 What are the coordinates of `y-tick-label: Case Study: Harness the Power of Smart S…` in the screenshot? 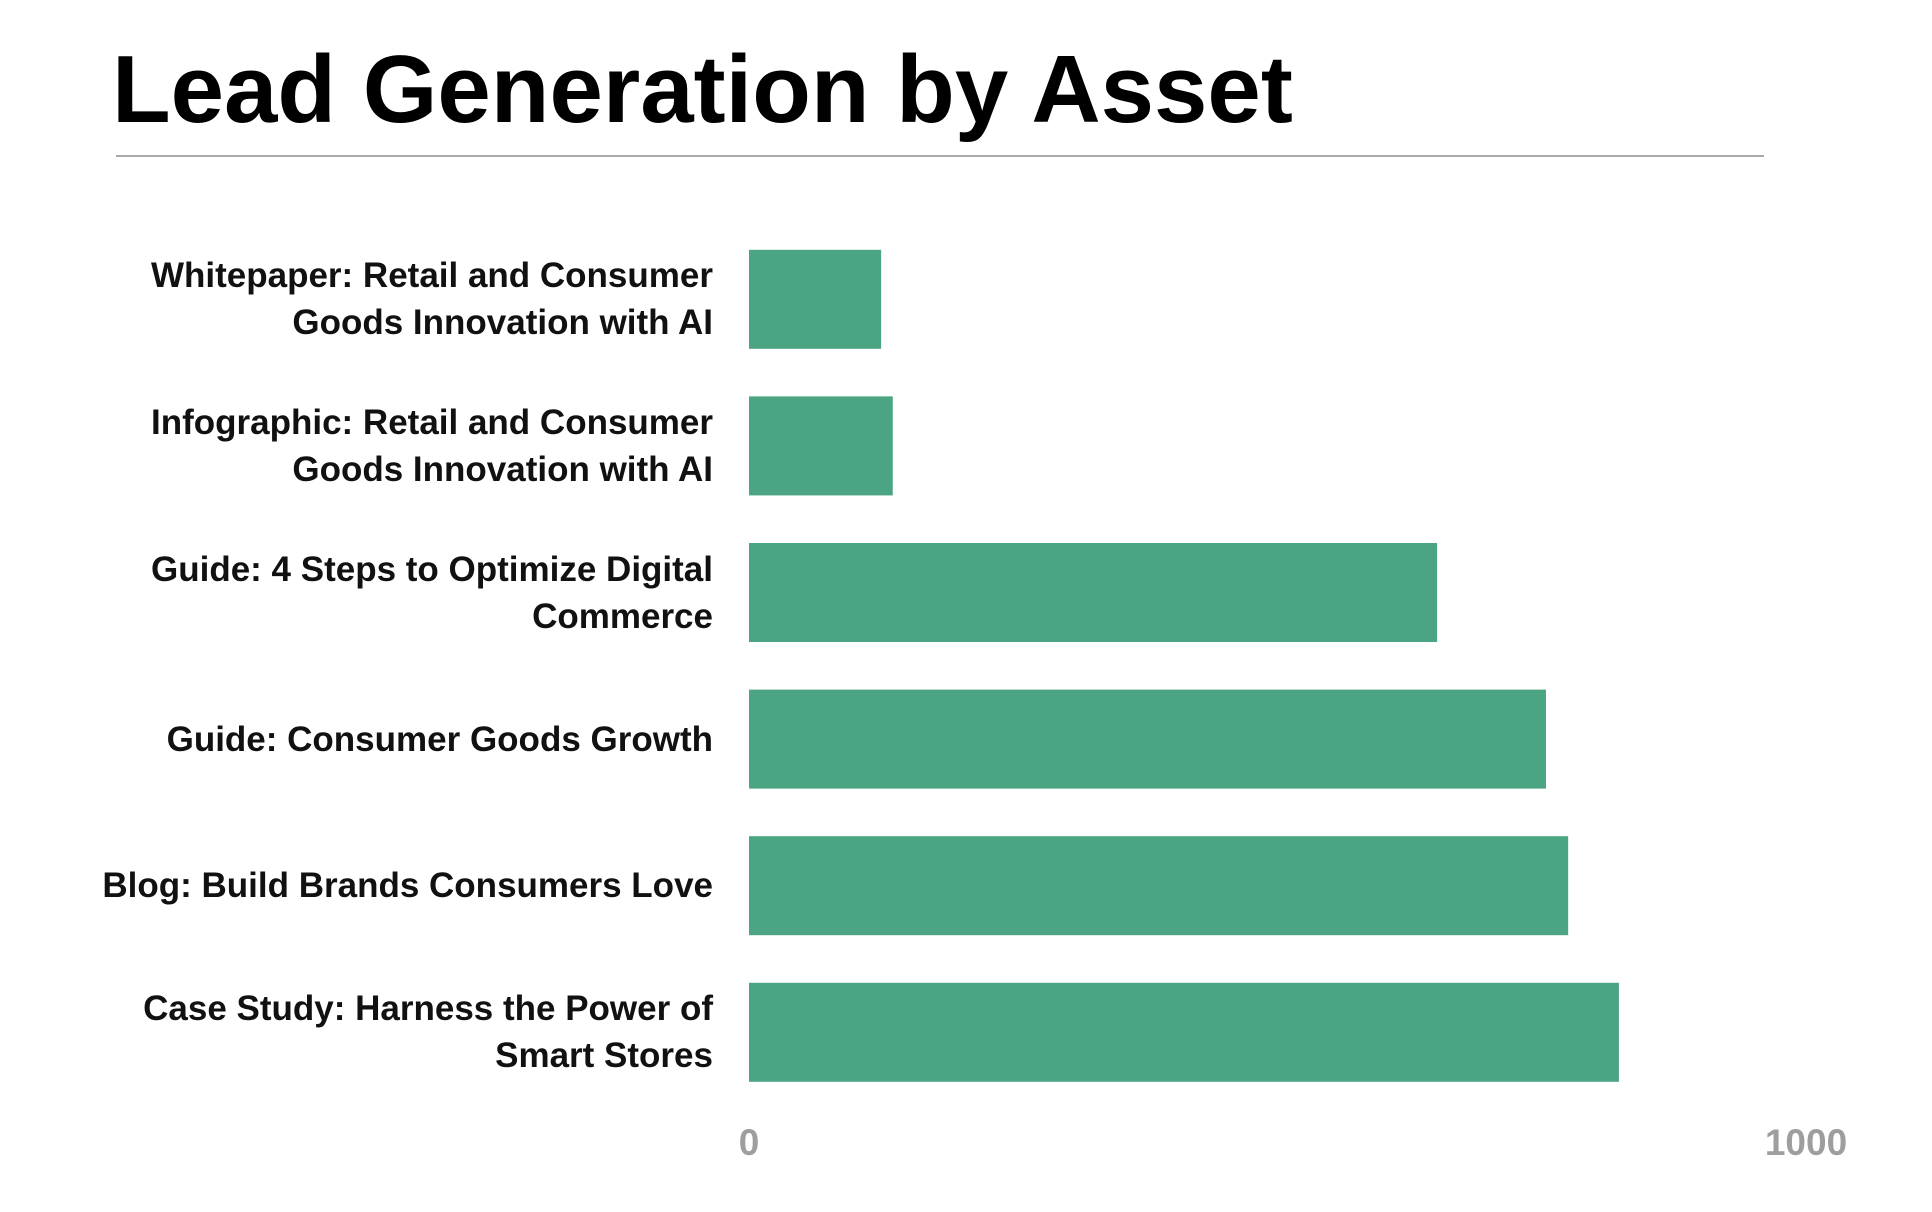 It's located at (428, 1032).